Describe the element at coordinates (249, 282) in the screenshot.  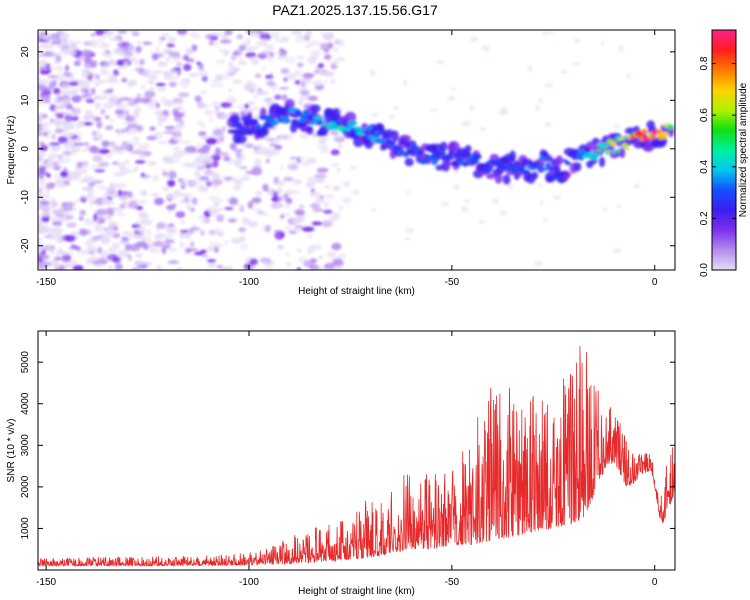
I see `spectrogram-x-tick-label: -100` at that location.